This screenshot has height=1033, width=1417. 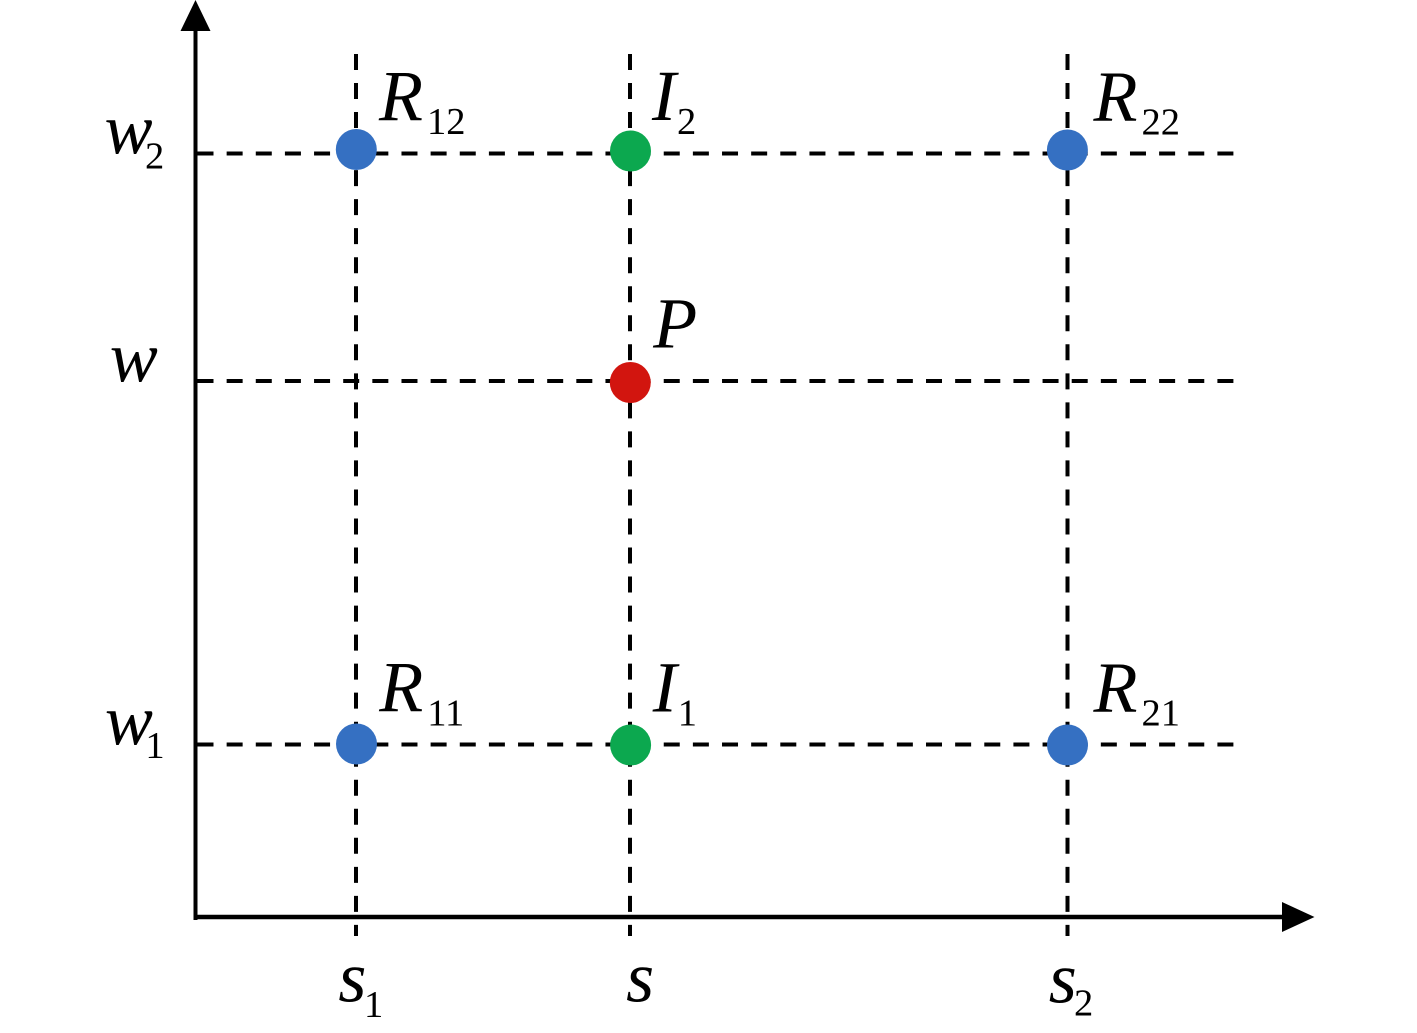 What do you see at coordinates (674, 324) in the screenshot?
I see `svg-text: P` at bounding box center [674, 324].